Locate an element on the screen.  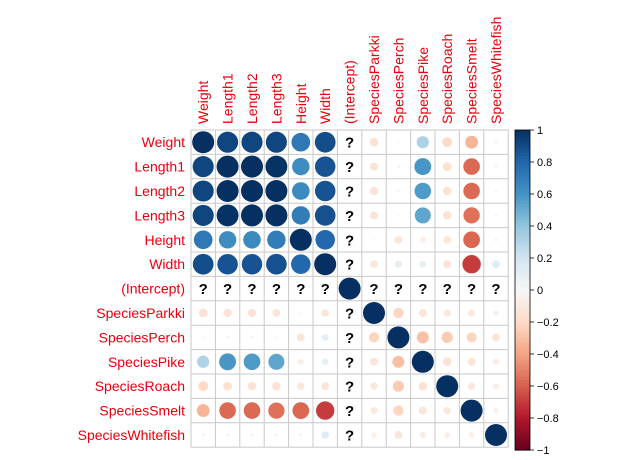
row-label-0: Weight is located at coordinates (163, 142).